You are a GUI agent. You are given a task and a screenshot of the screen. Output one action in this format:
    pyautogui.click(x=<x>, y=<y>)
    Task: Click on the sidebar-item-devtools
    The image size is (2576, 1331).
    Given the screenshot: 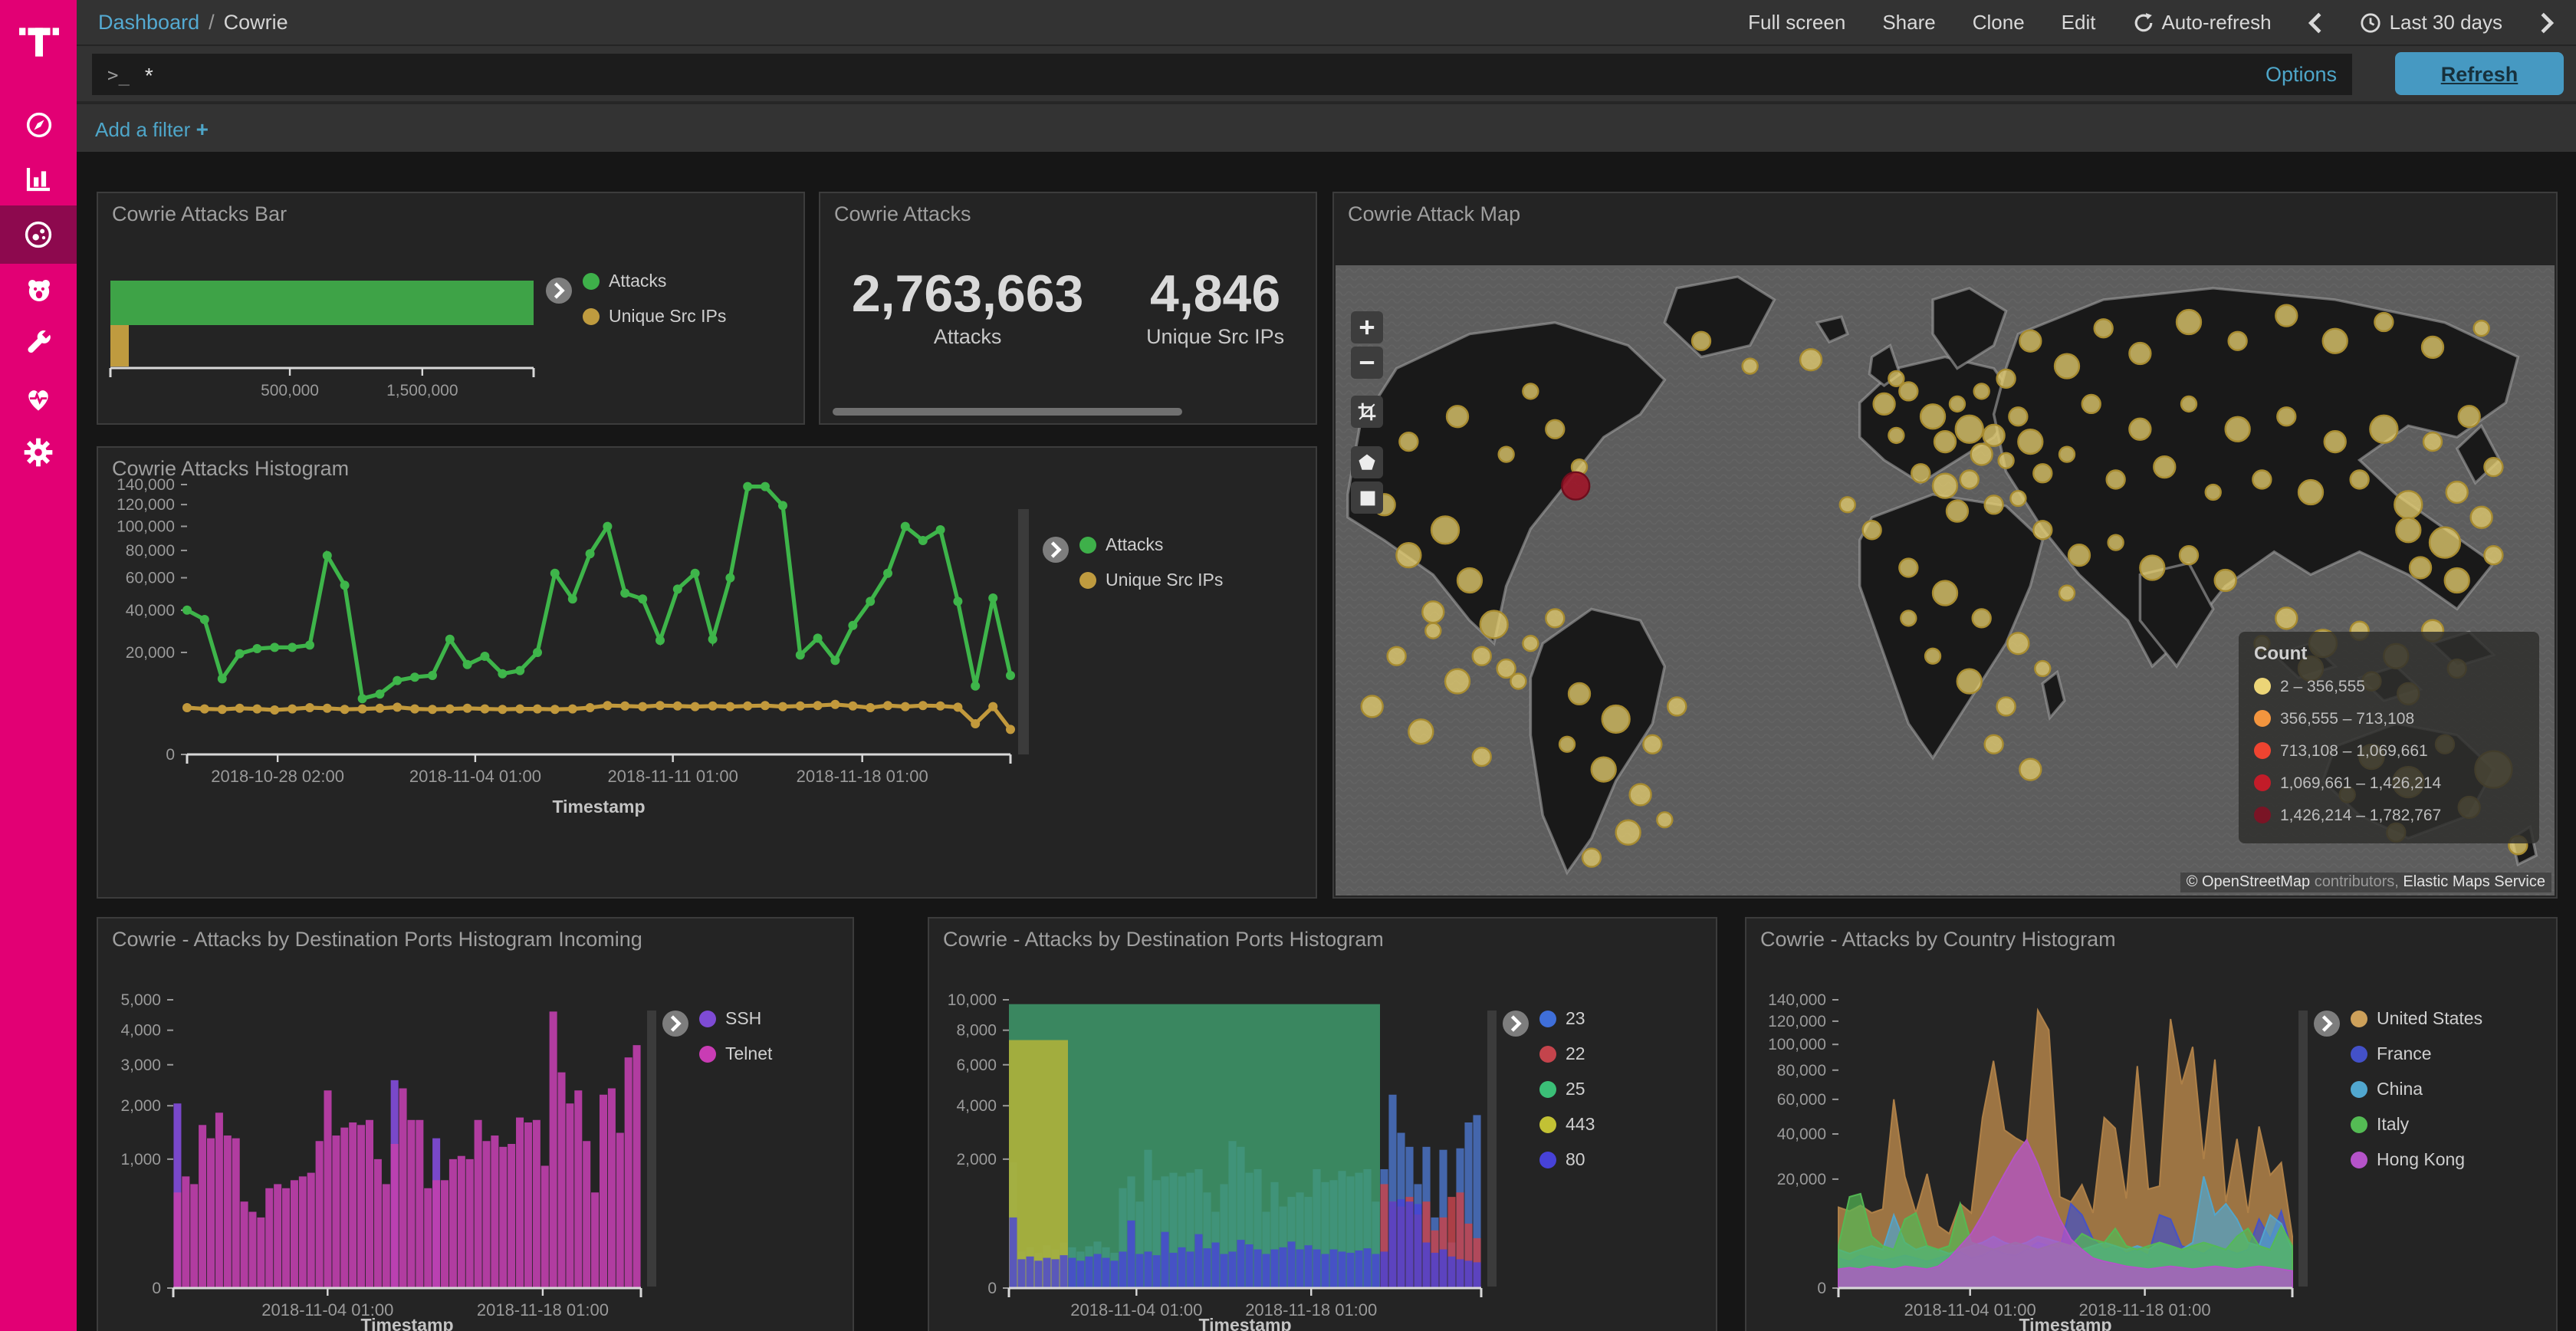 What is the action you would take?
    pyautogui.click(x=39, y=344)
    